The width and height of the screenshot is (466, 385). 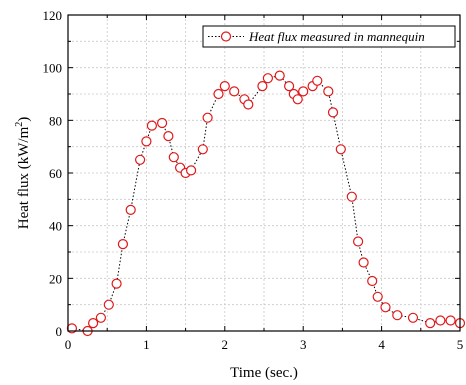 I want to click on legend: Heat flux measured in mannequin, so click(x=329, y=36).